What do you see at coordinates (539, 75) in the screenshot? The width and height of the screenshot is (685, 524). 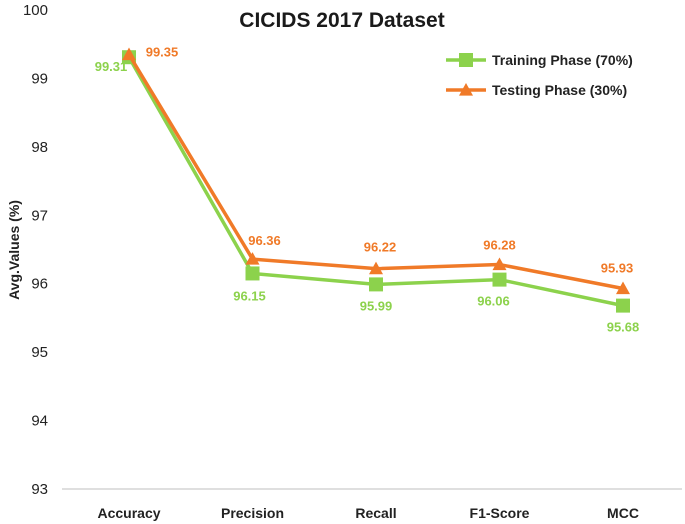 I see `legend: Training Phase (70%) Testing Phase (30%)` at bounding box center [539, 75].